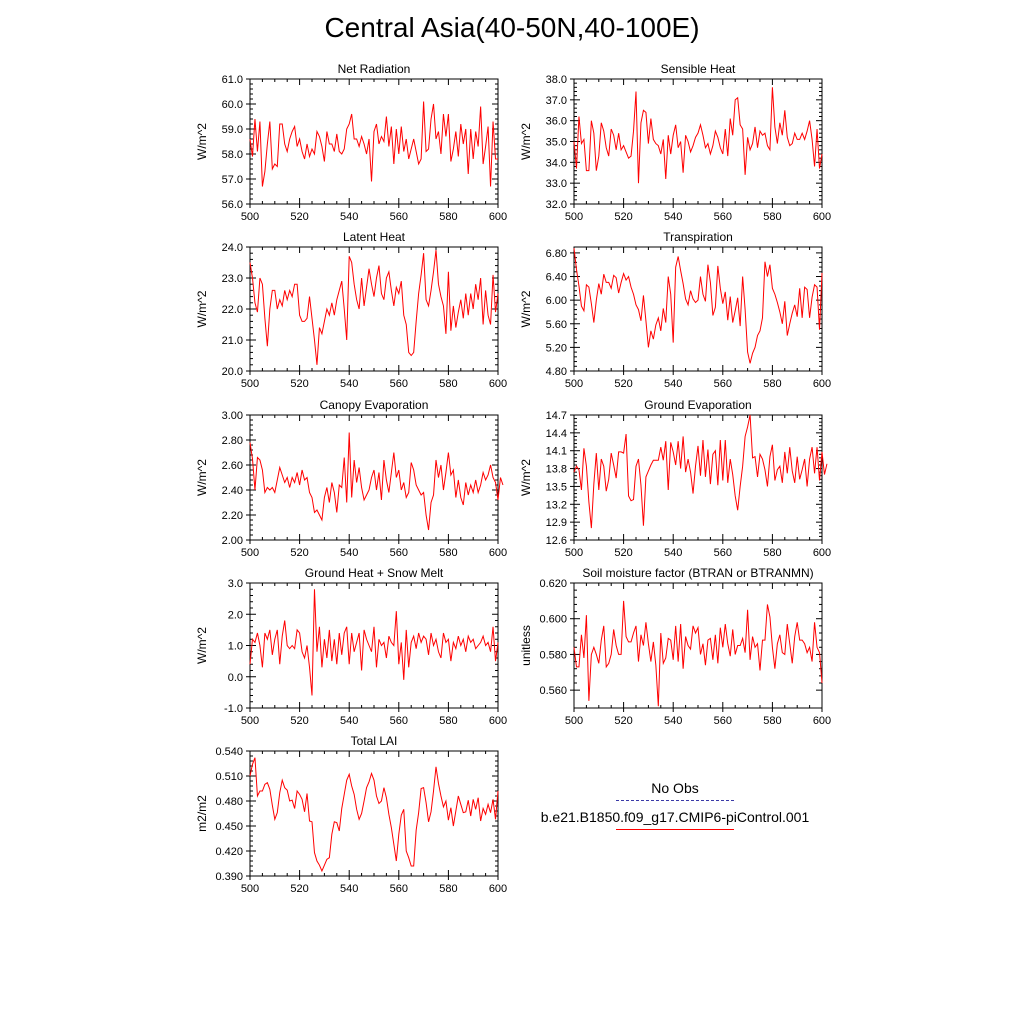 The height and width of the screenshot is (1024, 1024). Describe the element at coordinates (376, 481) in the screenshot. I see `series-line-canopy-evaporation` at that location.